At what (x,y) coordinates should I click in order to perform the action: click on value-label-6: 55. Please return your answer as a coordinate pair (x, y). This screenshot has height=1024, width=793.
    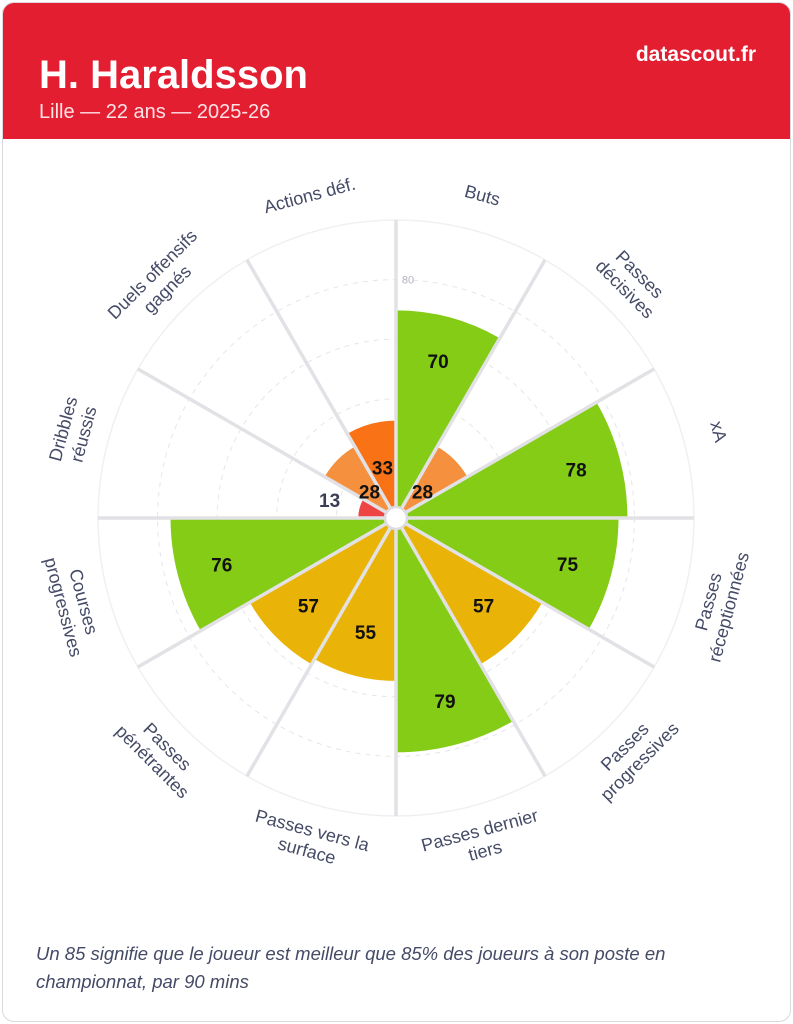
    Looking at the image, I should click on (366, 633).